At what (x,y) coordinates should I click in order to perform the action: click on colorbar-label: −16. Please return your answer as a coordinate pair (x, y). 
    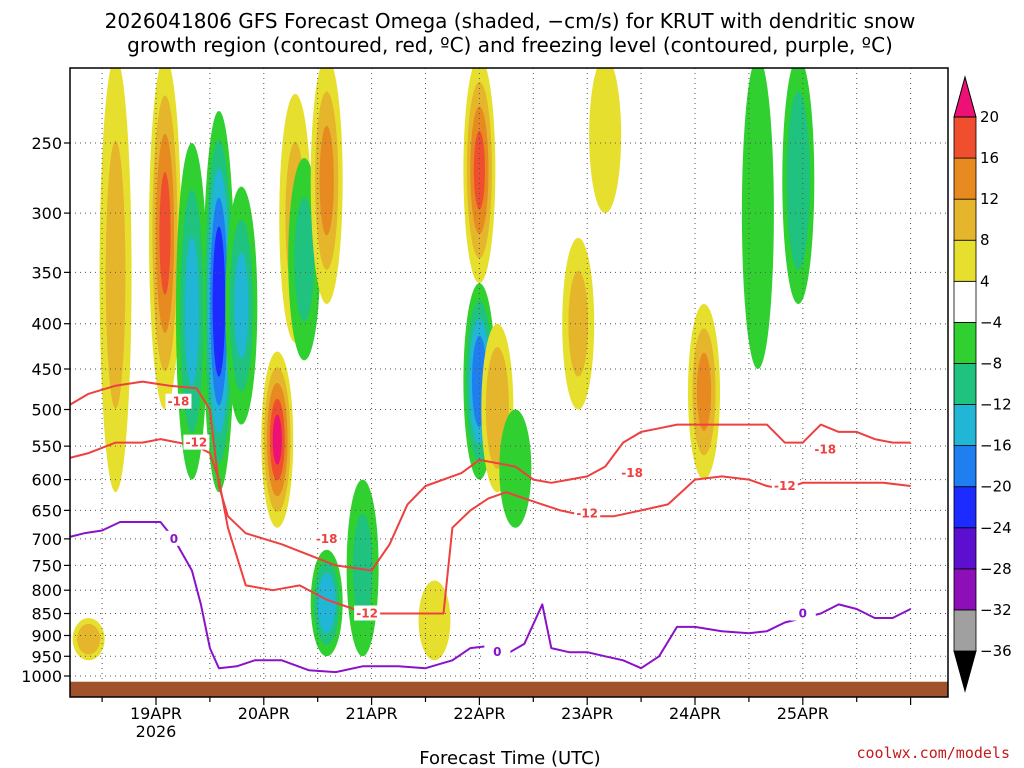
    Looking at the image, I should click on (996, 446).